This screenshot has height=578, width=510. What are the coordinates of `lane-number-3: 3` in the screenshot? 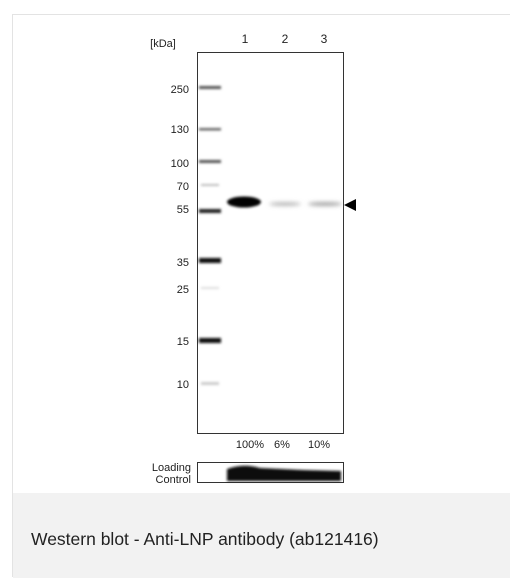 It's located at (324, 39).